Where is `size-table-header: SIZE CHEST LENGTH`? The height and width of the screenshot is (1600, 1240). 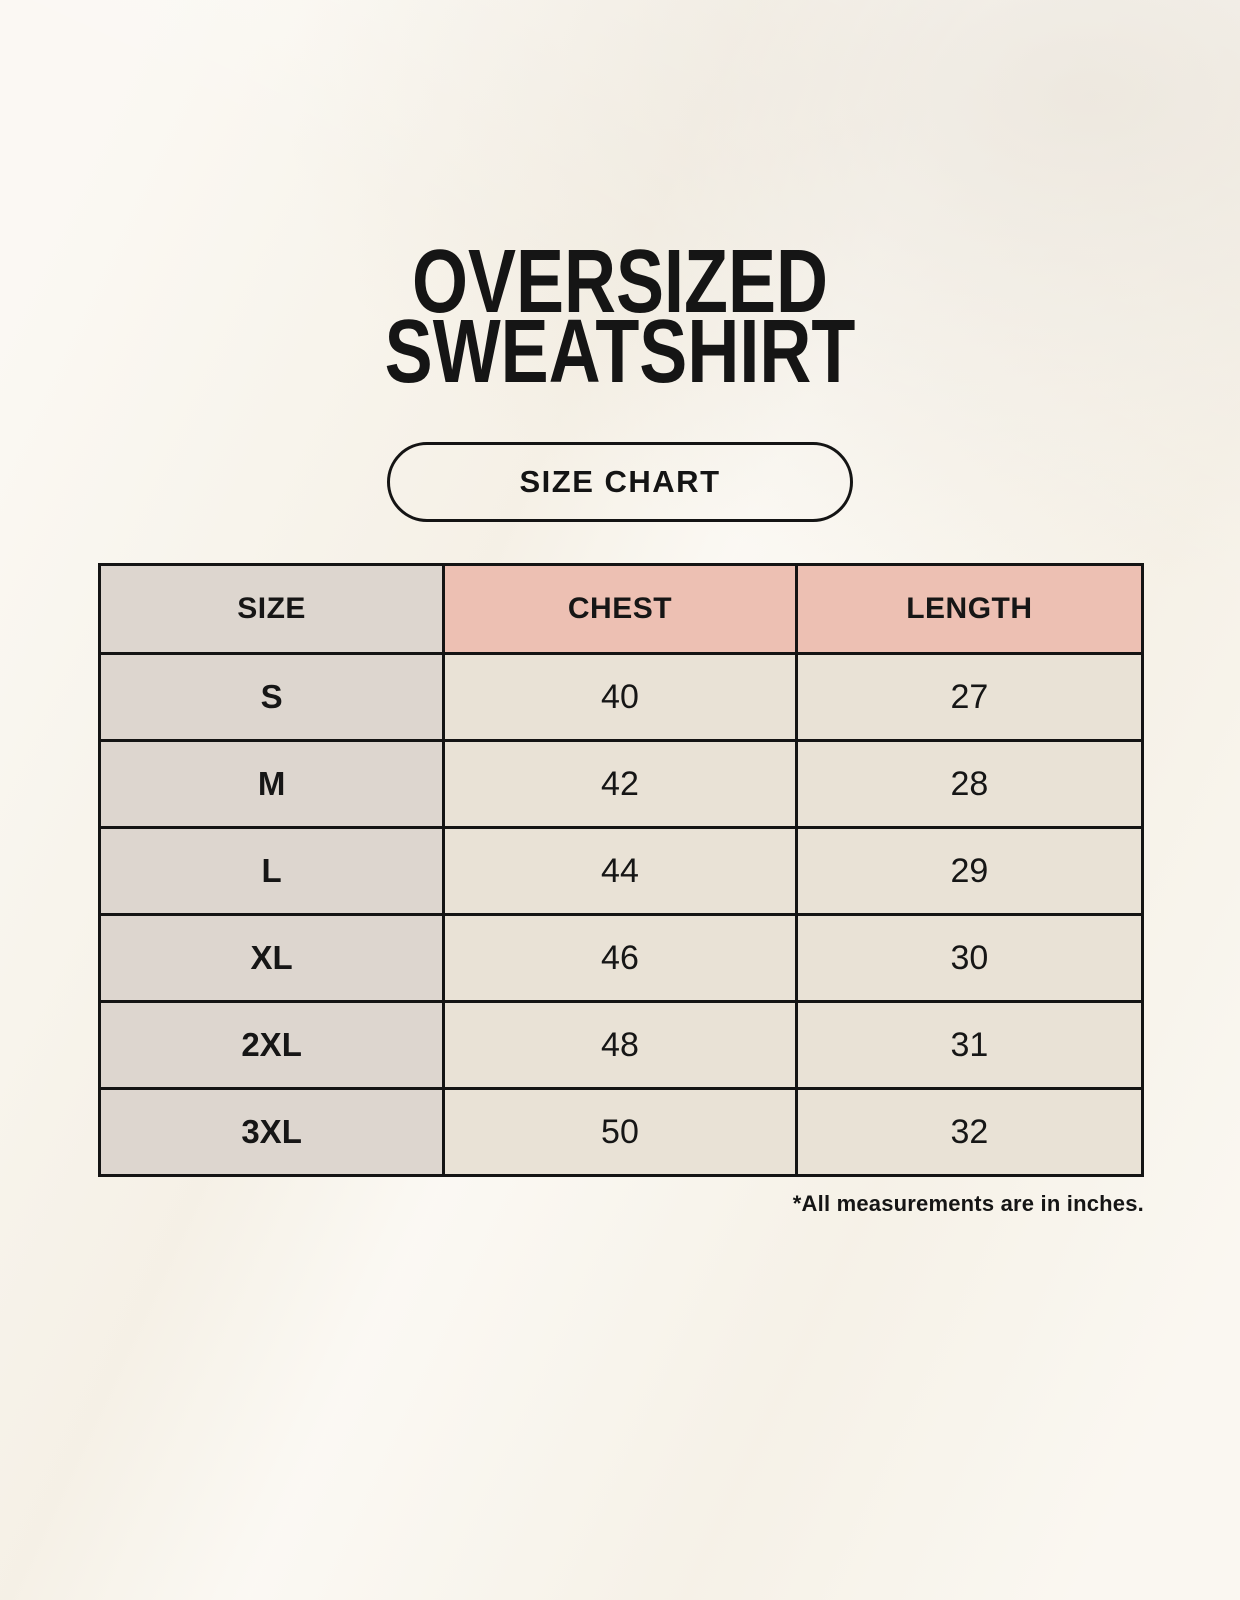 size-table-header: SIZE CHEST LENGTH is located at coordinates (621, 609).